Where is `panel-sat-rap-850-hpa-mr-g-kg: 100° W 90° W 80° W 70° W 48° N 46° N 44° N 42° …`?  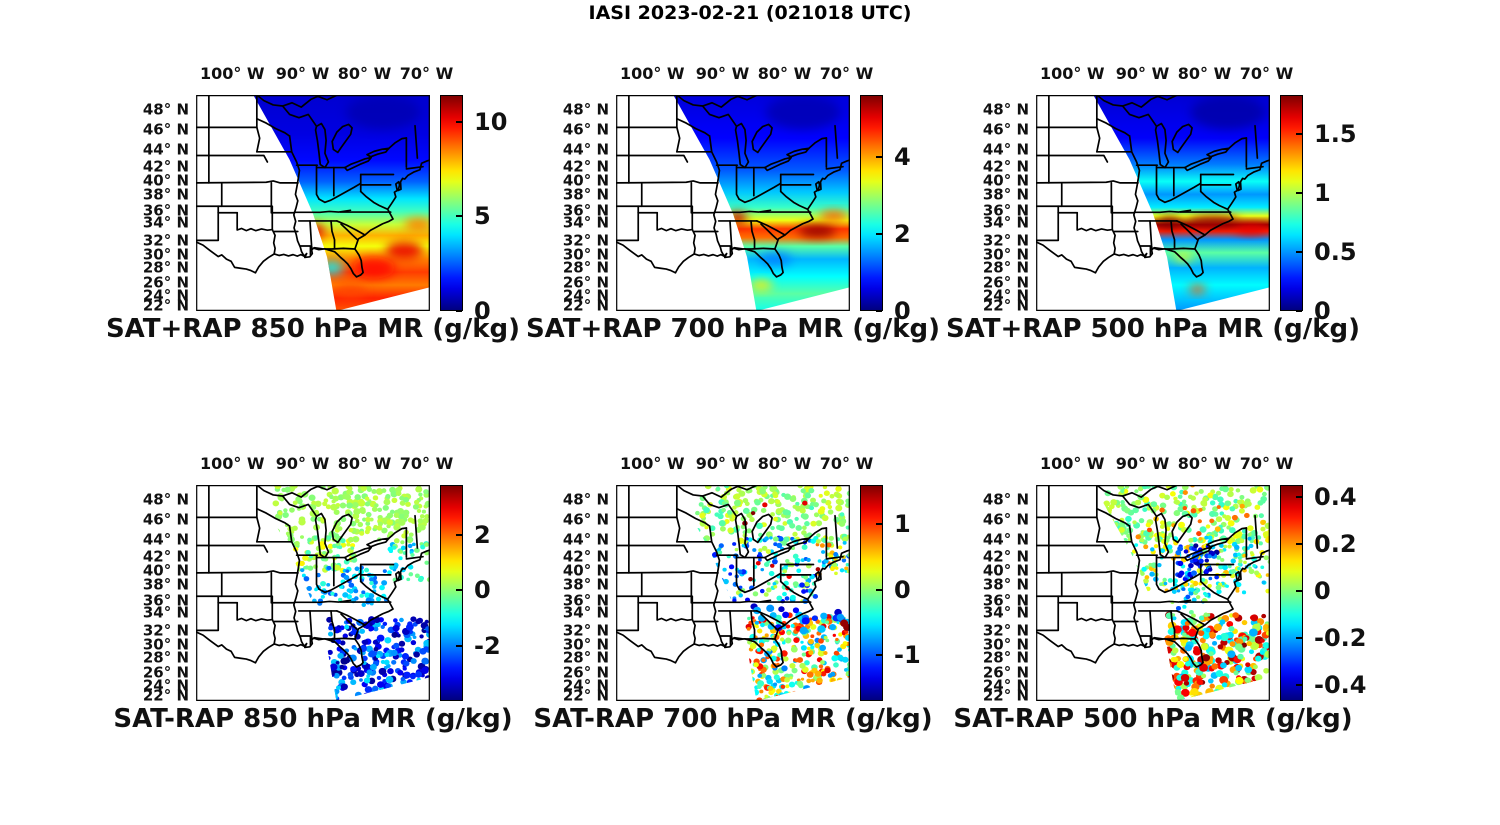
panel-sat-rap-850-hpa-mr-g-kg: 100° W 90° W 80° W 70° W 48° N 46° N 44° N 42° … is located at coordinates (312, 593).